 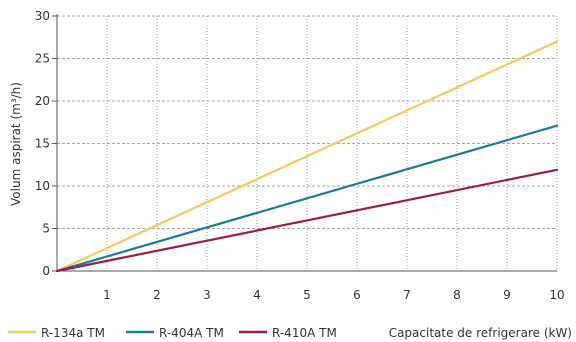 What do you see at coordinates (304, 333) in the screenshot?
I see `legend-label: R-410A TM` at bounding box center [304, 333].